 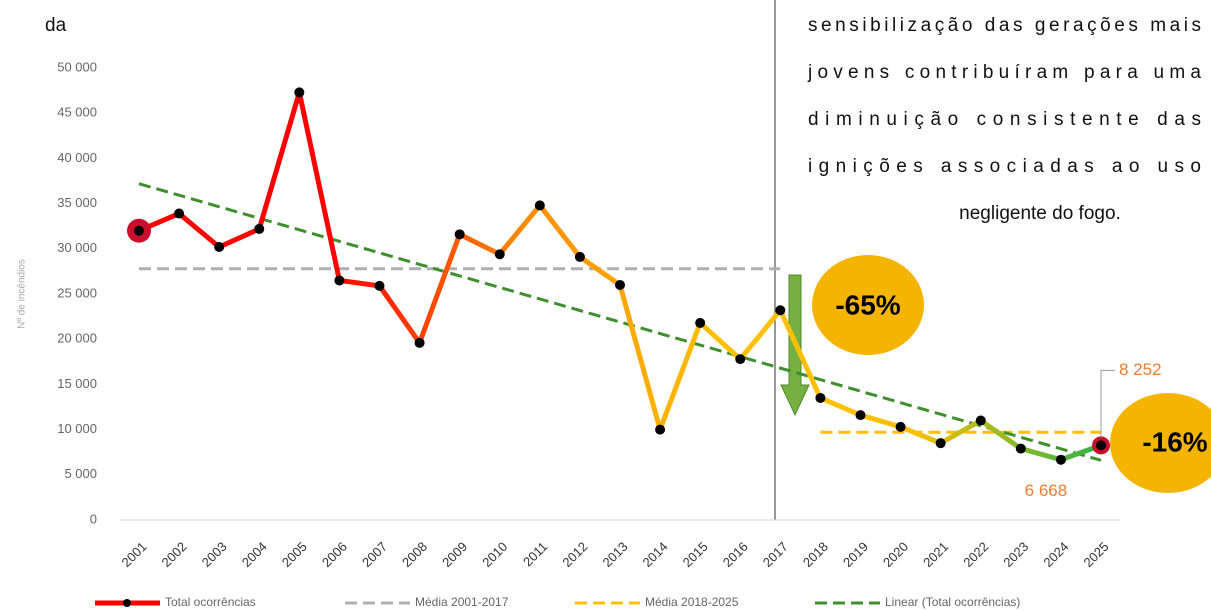 What do you see at coordinates (975, 554) in the screenshot?
I see `x-tick-label: 2022` at bounding box center [975, 554].